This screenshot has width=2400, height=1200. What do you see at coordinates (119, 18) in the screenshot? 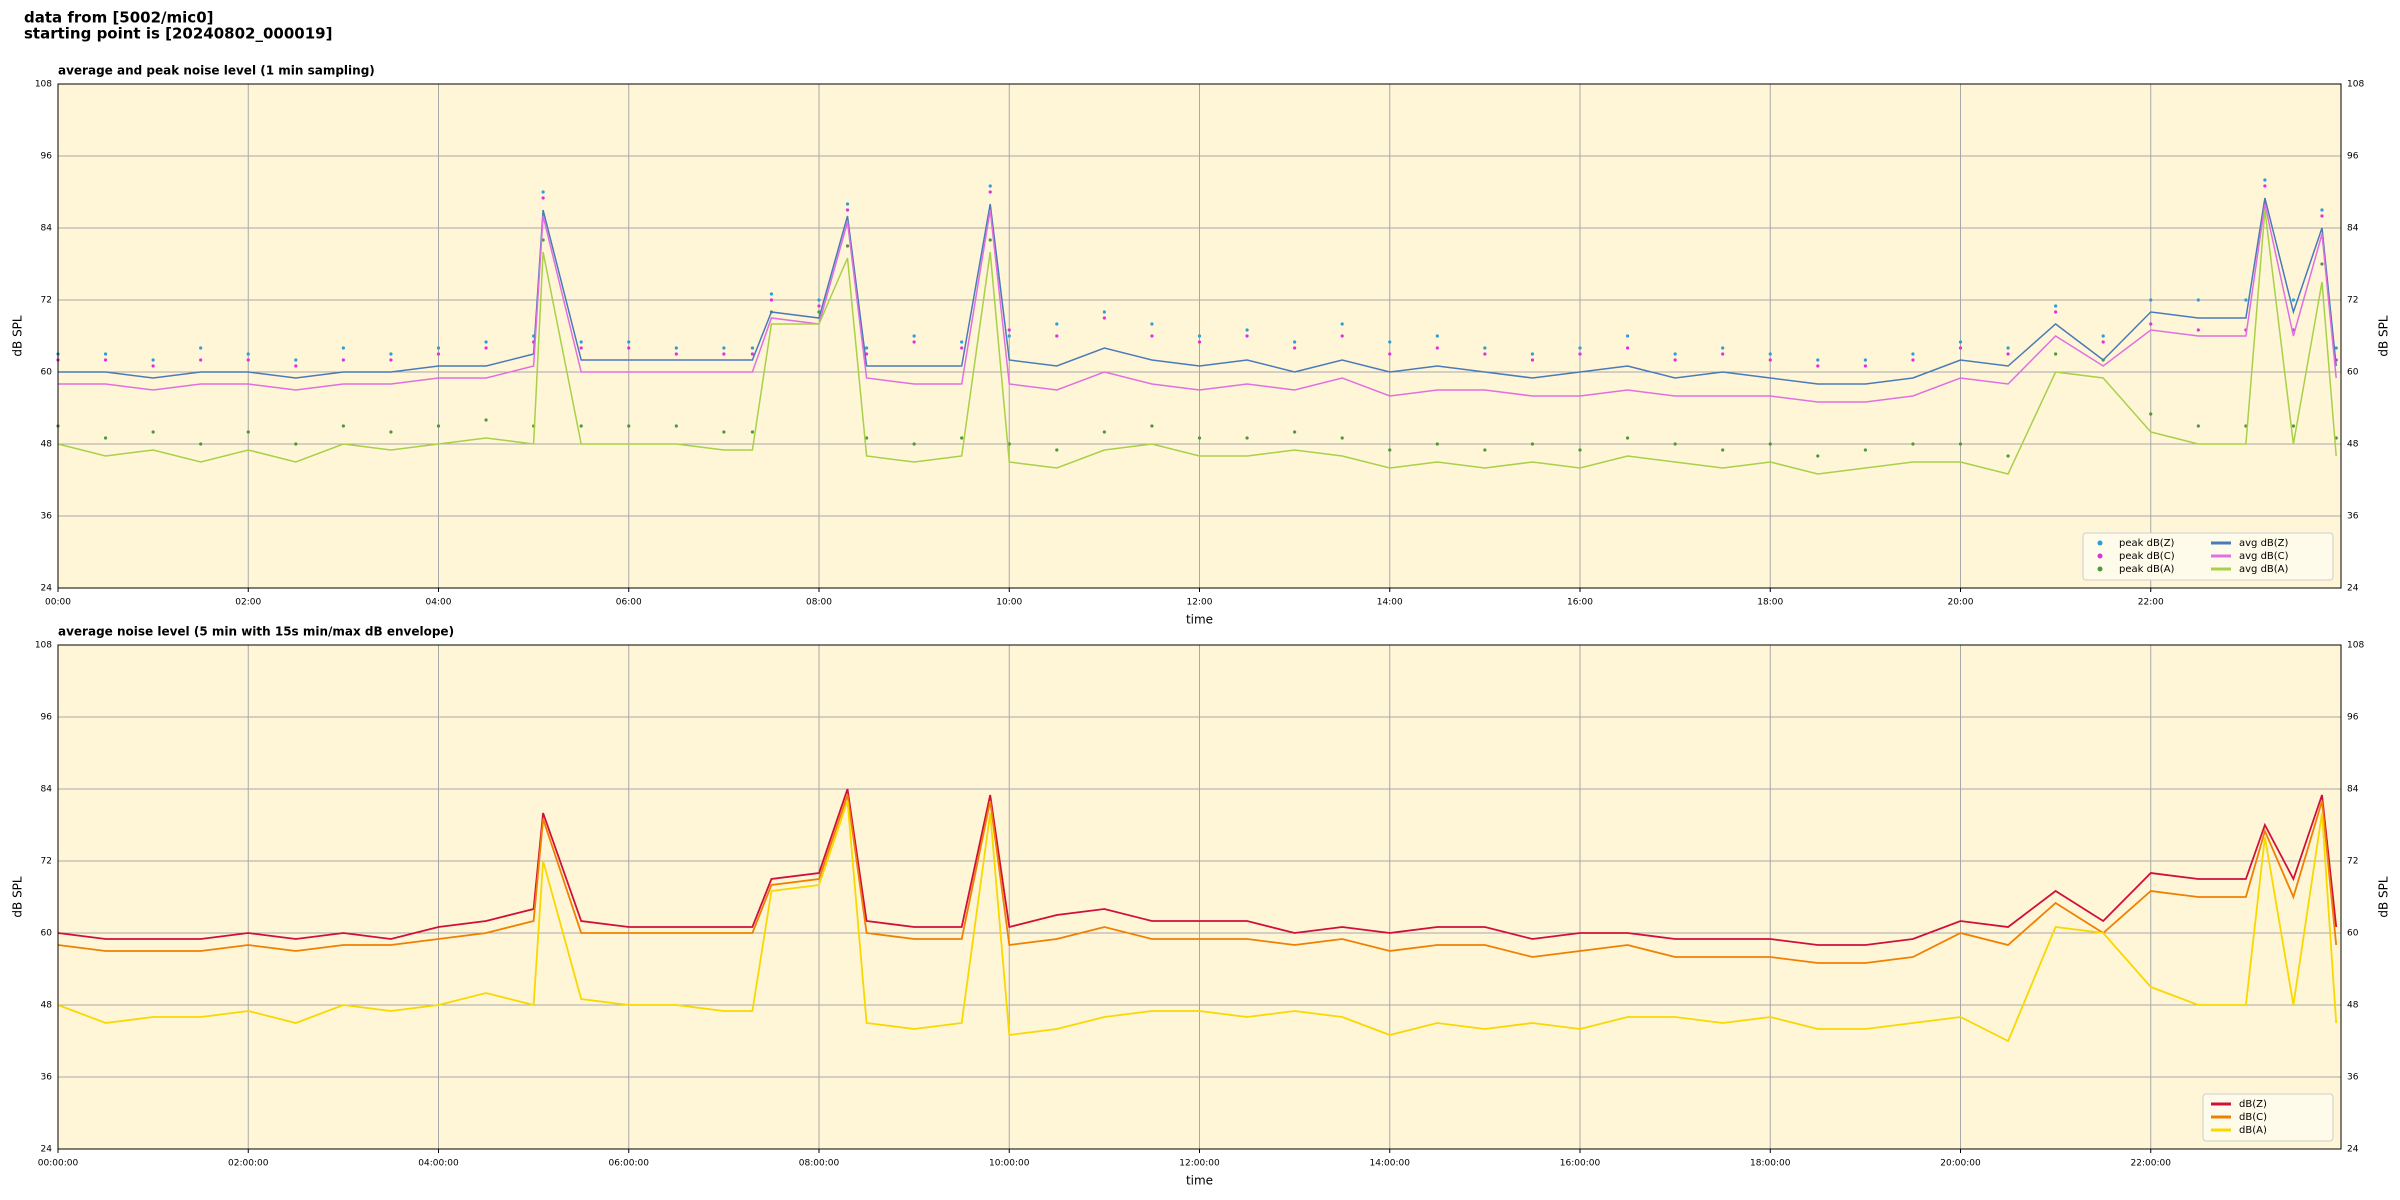
I see `header-line: data from [5002/mic0]` at bounding box center [119, 18].